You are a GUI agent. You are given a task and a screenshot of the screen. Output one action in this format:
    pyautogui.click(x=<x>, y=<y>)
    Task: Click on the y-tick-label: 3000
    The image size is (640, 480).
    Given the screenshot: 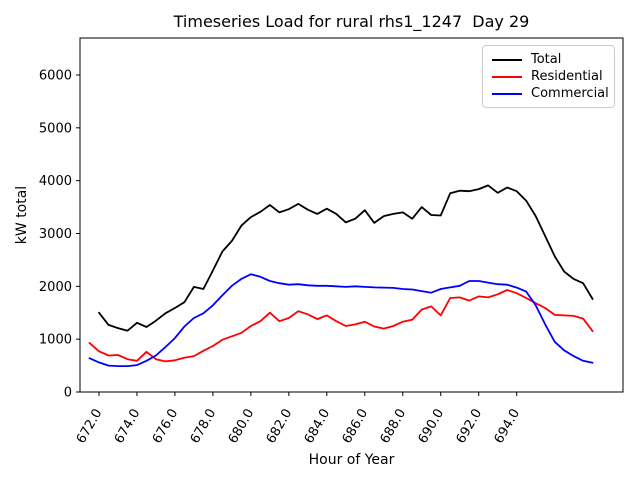 What is the action you would take?
    pyautogui.click(x=55, y=234)
    